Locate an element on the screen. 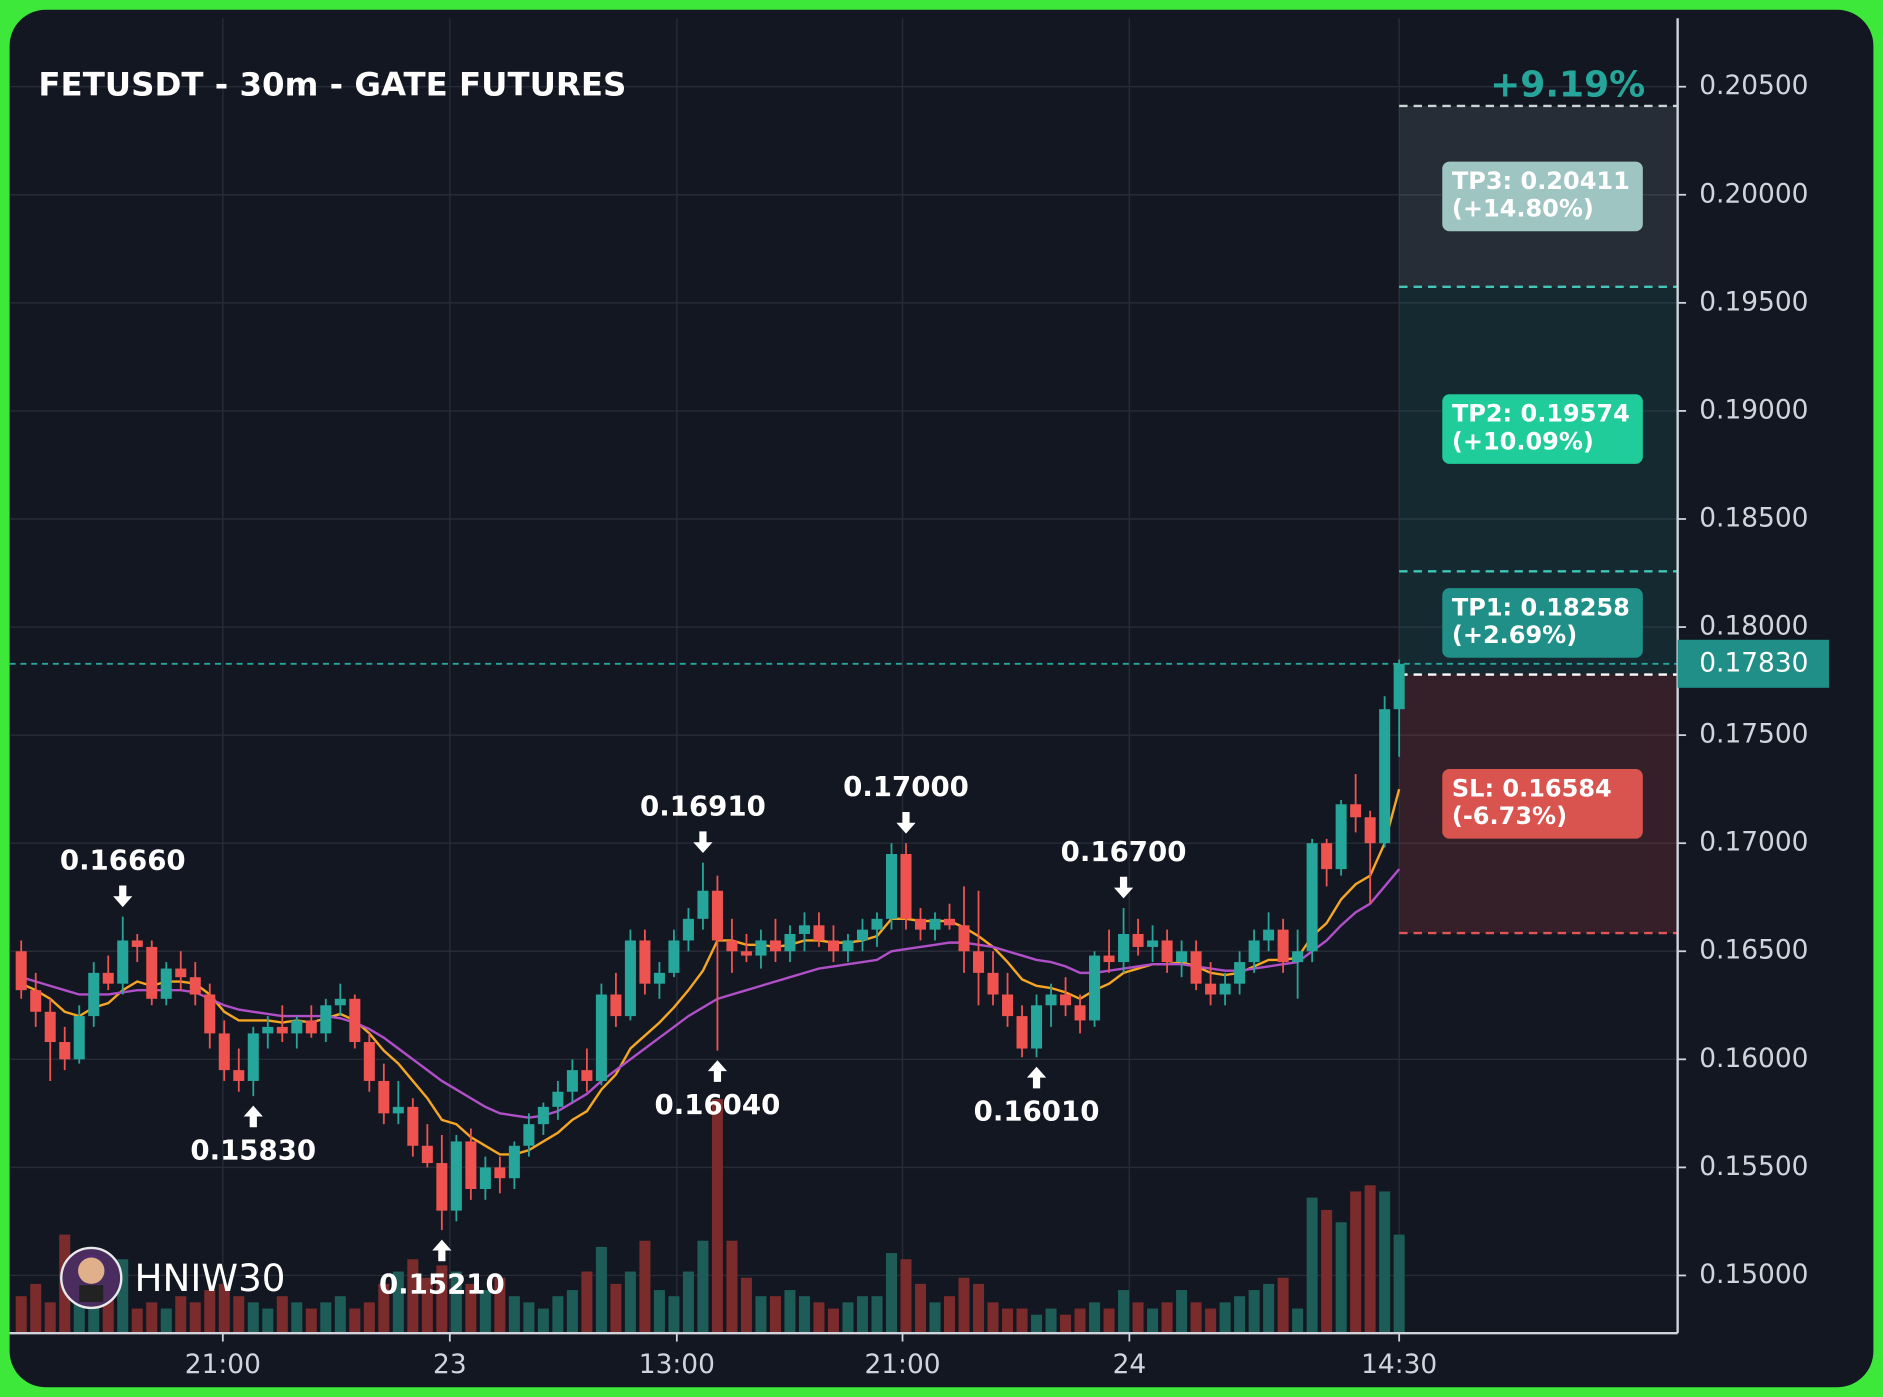 This screenshot has width=1883, height=1397. avatar-body is located at coordinates (91, 1293).